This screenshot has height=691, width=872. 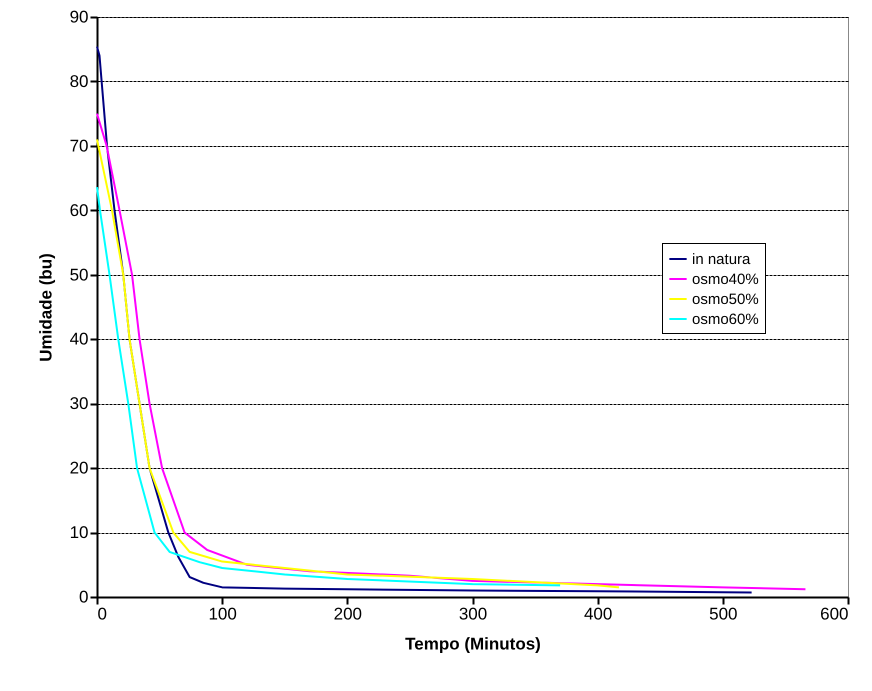 I want to click on legend-label: osmo50%, so click(x=725, y=299).